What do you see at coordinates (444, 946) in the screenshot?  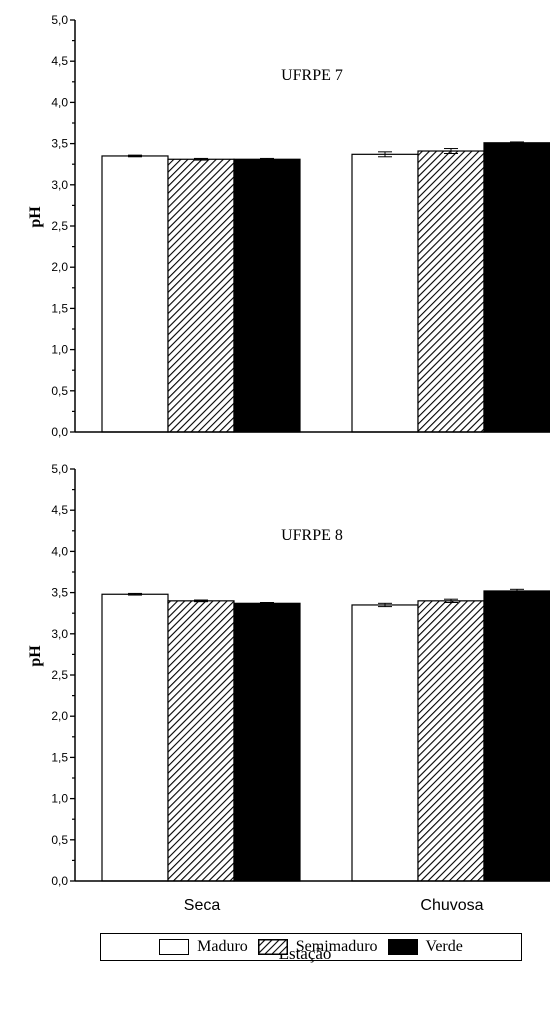 I see `legend-label: Verde` at bounding box center [444, 946].